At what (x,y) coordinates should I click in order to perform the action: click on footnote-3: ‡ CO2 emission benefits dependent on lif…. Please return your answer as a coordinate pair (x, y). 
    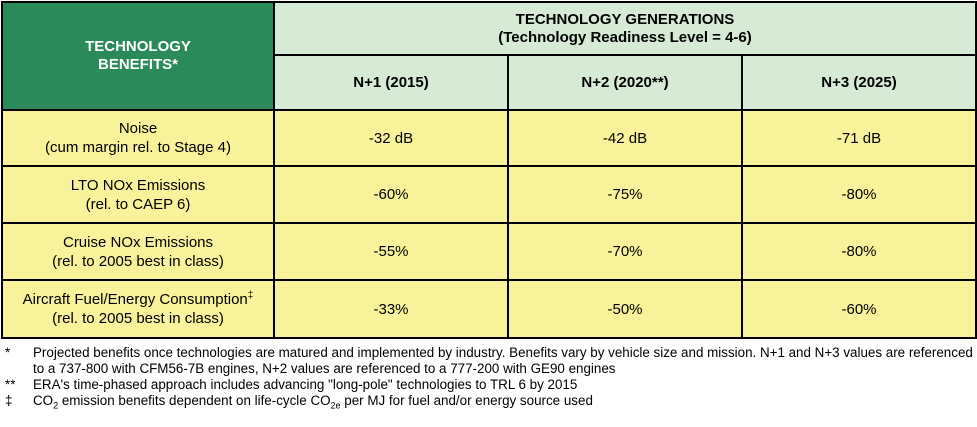
    Looking at the image, I should click on (489, 402).